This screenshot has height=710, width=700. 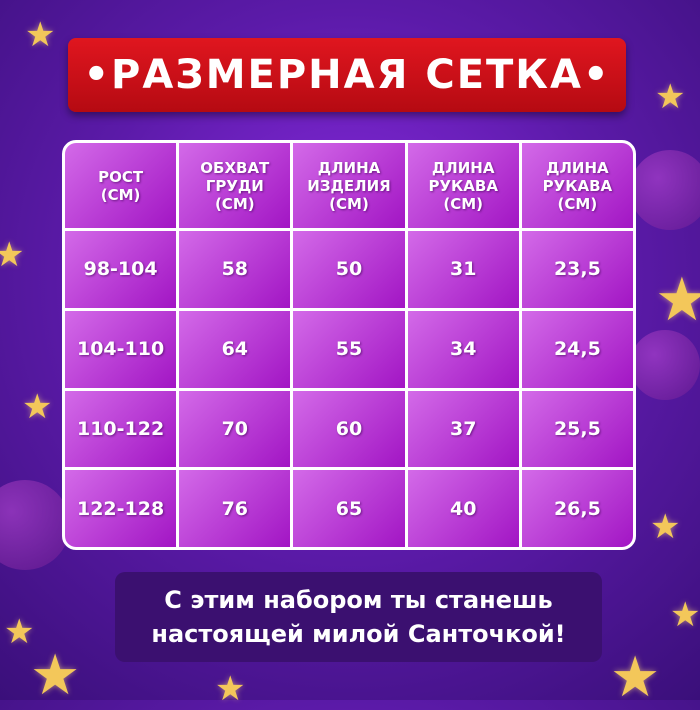 I want to click on table-cell: 34, so click(x=463, y=349).